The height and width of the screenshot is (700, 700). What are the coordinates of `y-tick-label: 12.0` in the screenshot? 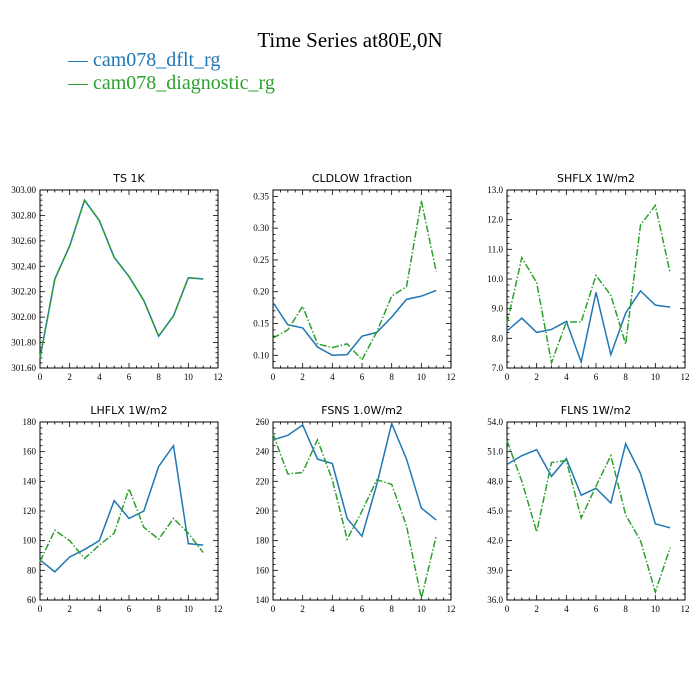 It's located at (495, 220).